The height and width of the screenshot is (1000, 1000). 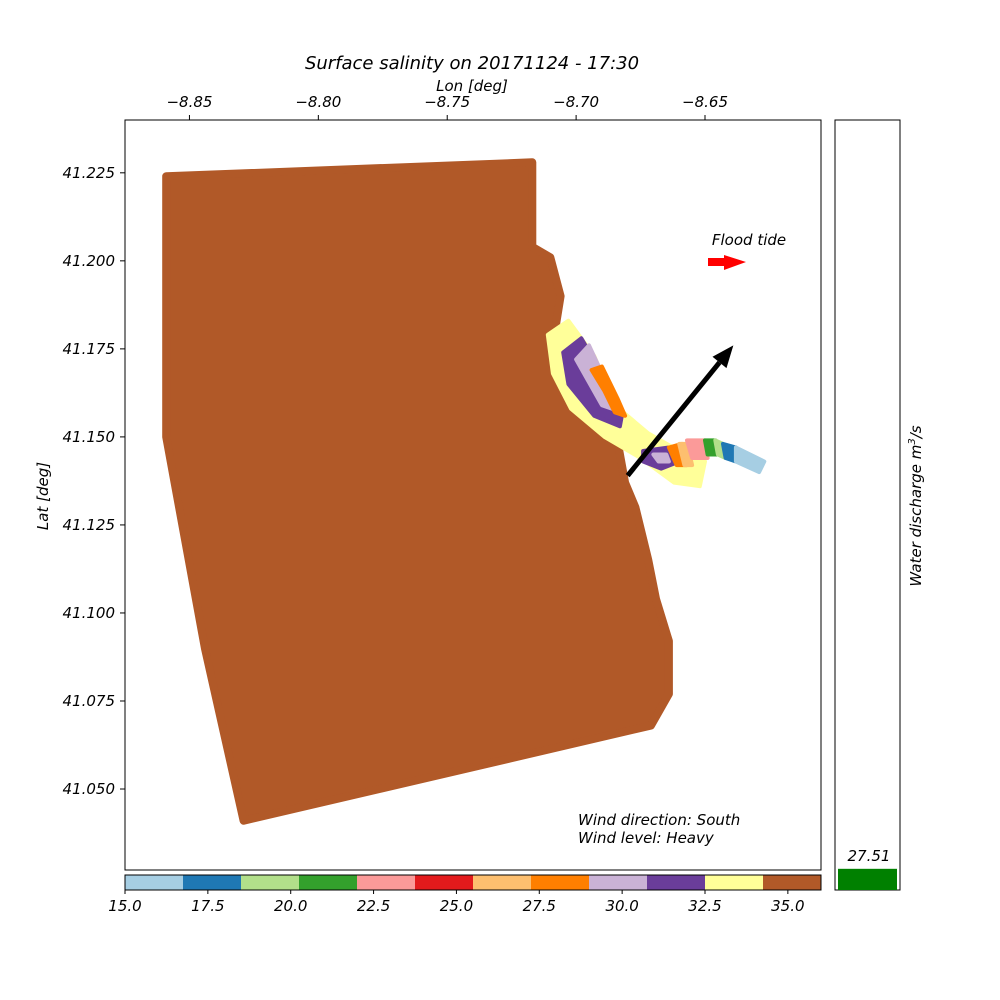 I want to click on x-axis-ticks: −8.85 −8.80 −8.75 −8.70 −8.65, so click(x=447, y=106).